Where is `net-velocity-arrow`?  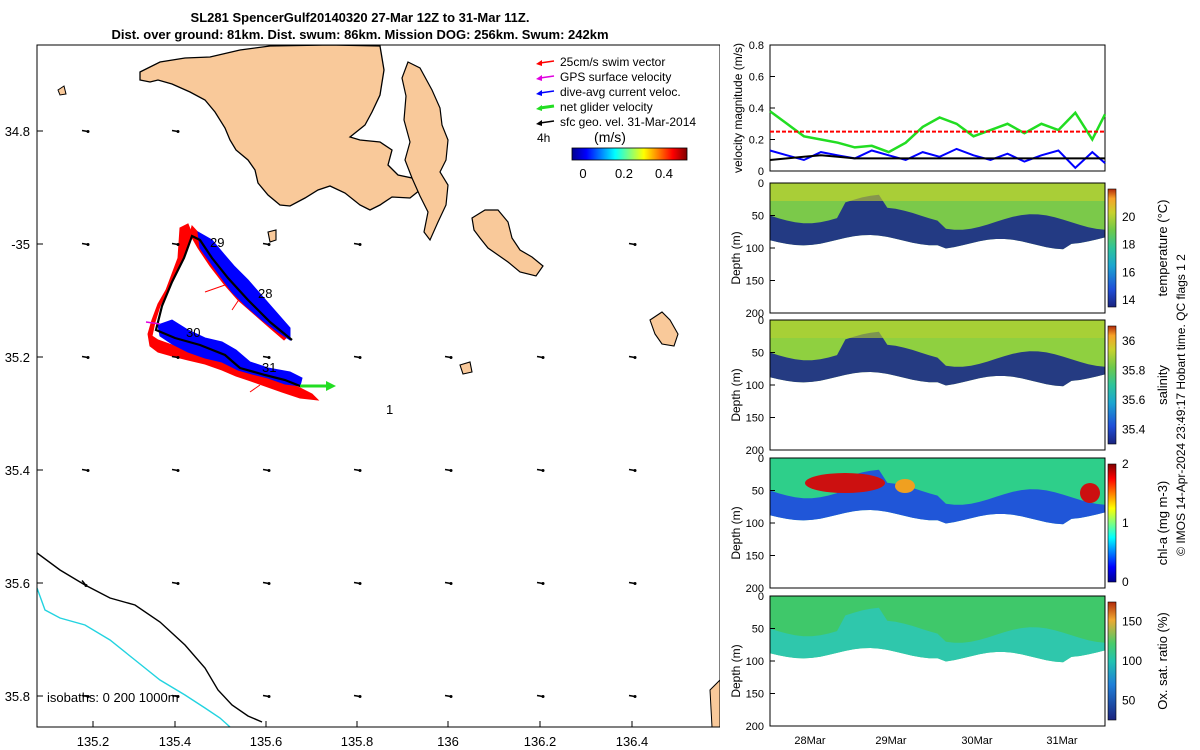 net-velocity-arrow is located at coordinates (318, 386).